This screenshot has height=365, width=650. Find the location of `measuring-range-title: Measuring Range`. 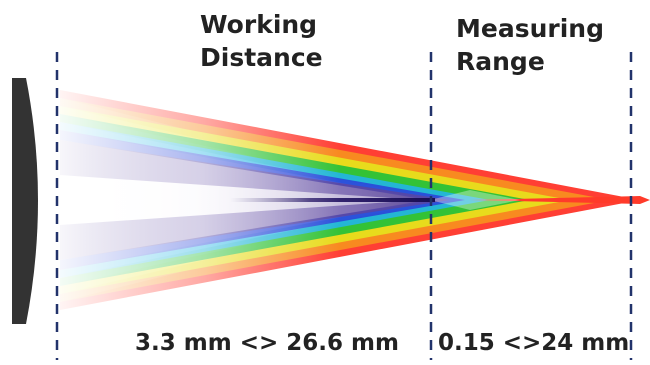

measuring-range-title: Measuring Range is located at coordinates (530, 45).